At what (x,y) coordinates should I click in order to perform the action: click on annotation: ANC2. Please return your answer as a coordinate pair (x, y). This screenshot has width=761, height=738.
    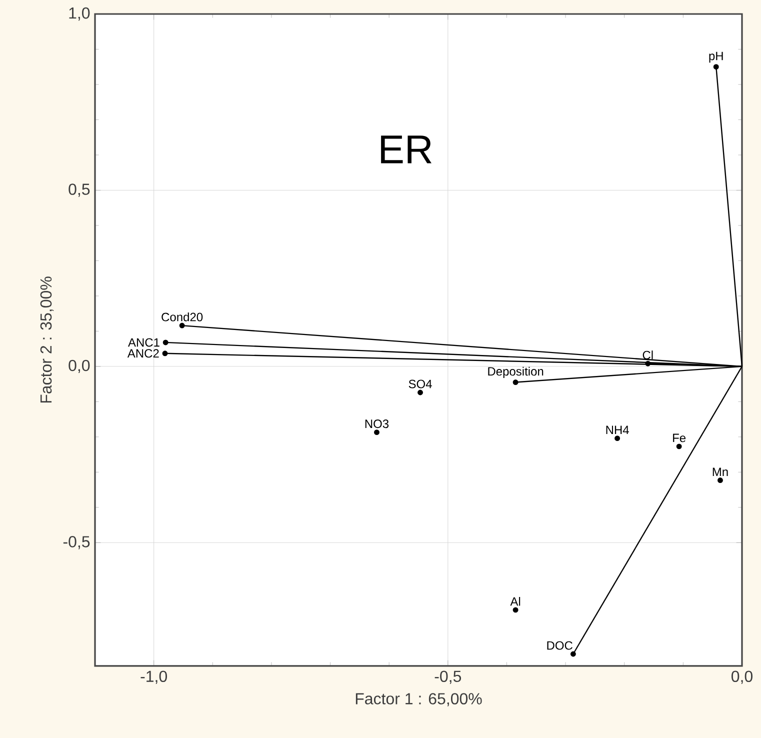
    Looking at the image, I should click on (143, 353).